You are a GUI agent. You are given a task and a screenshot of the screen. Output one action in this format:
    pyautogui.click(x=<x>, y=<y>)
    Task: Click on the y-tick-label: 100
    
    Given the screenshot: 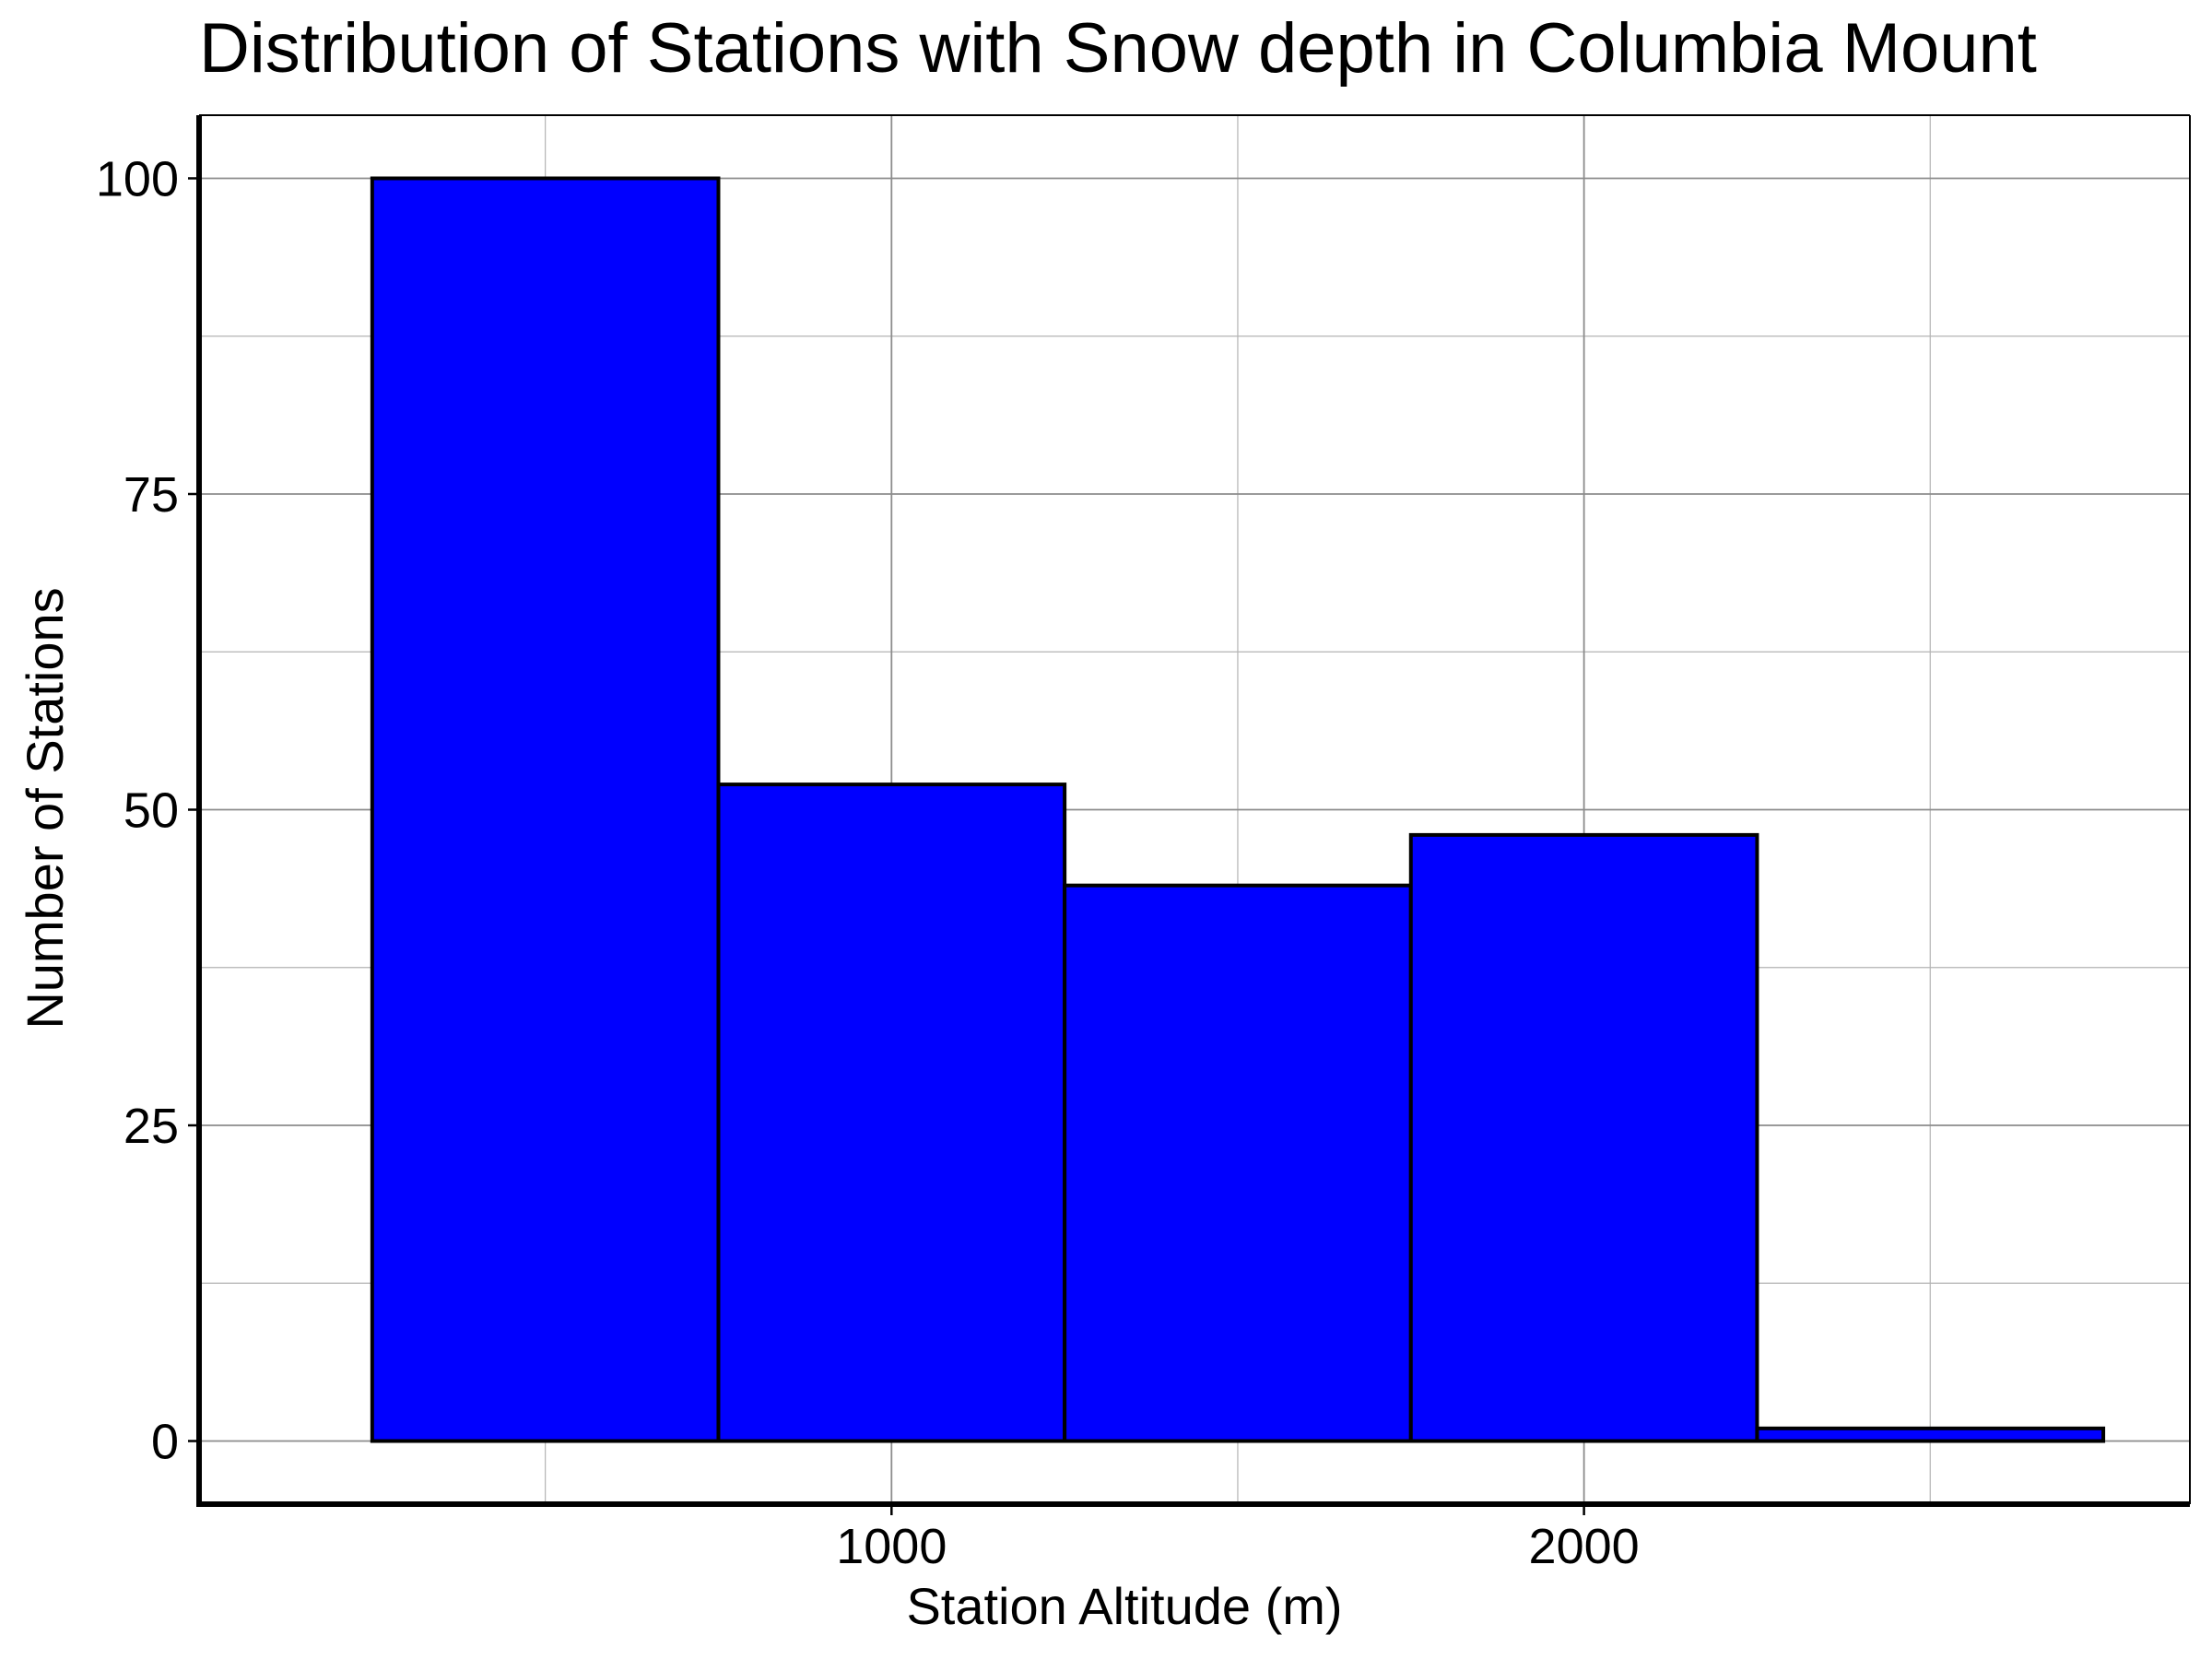 What is the action you would take?
    pyautogui.click(x=137, y=179)
    